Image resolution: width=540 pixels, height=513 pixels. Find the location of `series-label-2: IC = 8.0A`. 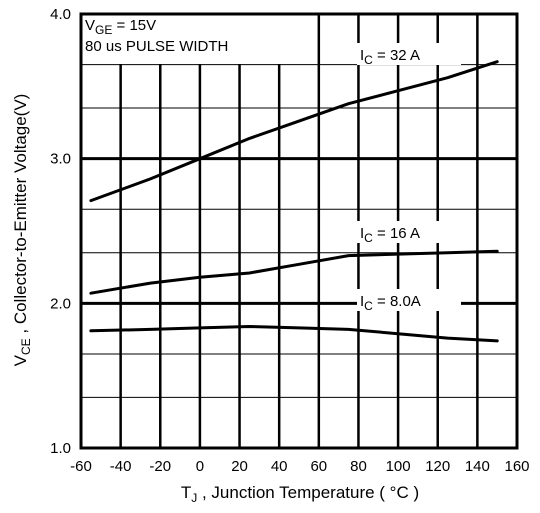

series-label-2: IC = 8.0A is located at coordinates (390, 303).